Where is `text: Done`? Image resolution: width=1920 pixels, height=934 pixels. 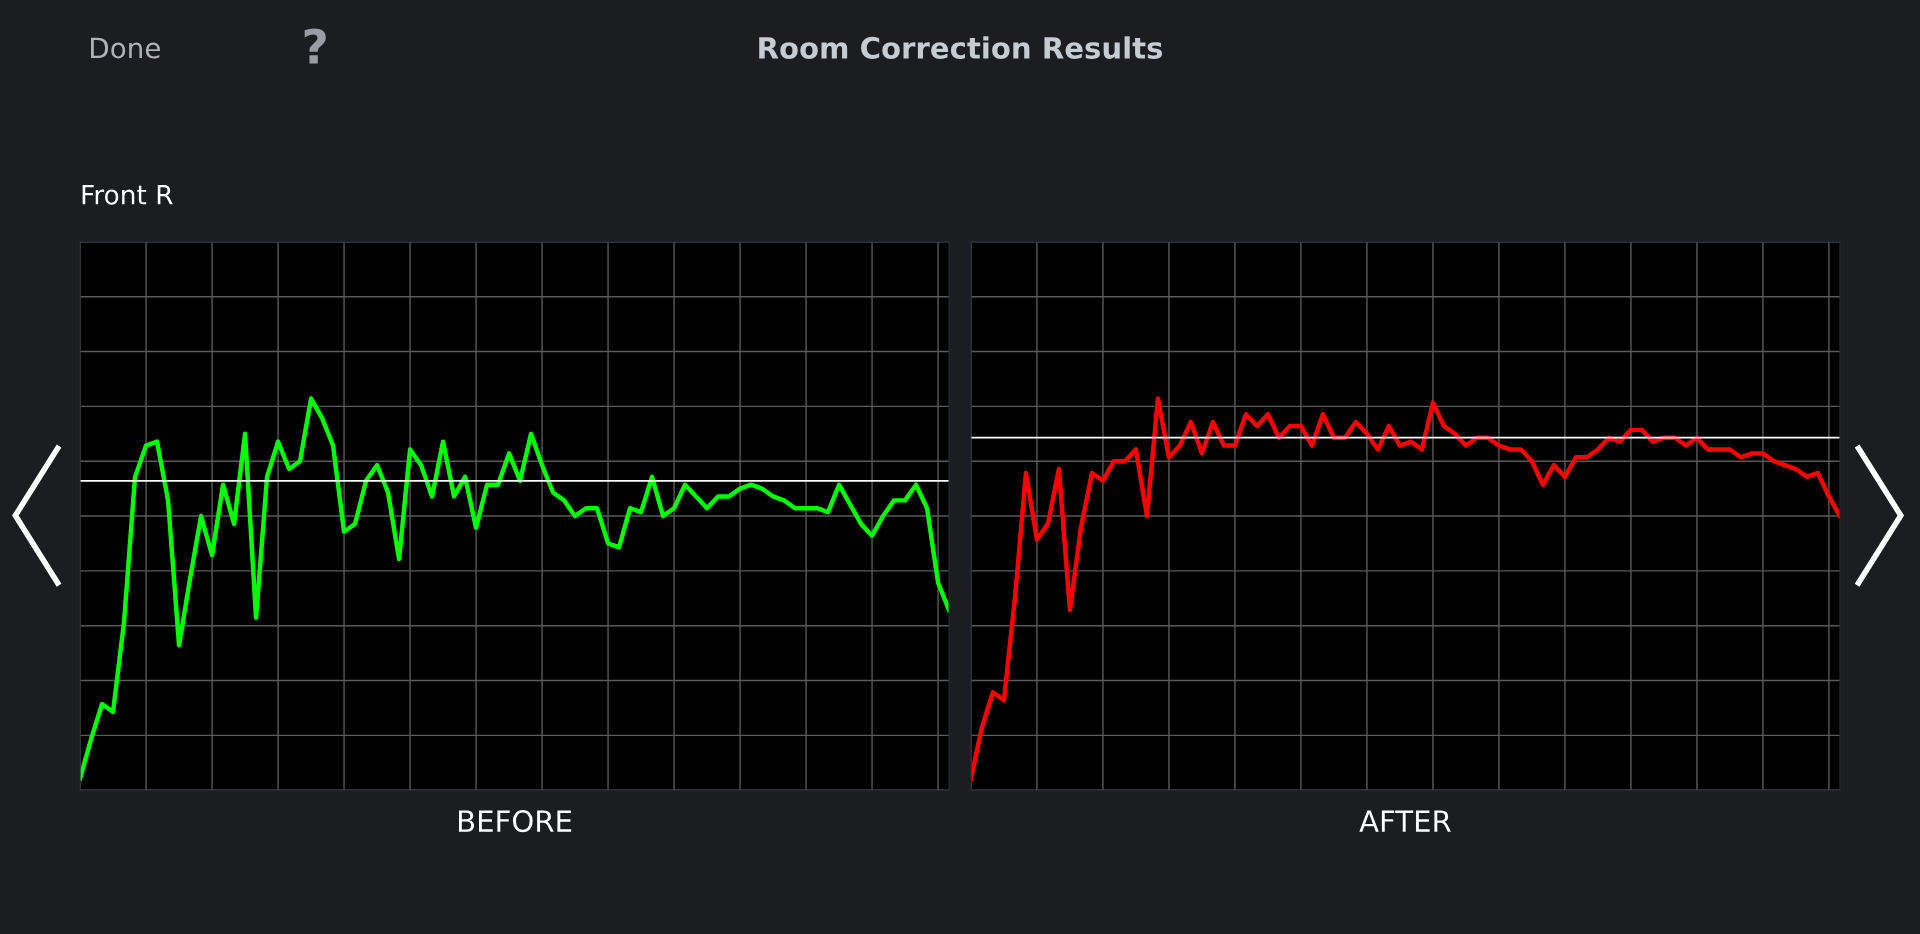
text: Done is located at coordinates (125, 48).